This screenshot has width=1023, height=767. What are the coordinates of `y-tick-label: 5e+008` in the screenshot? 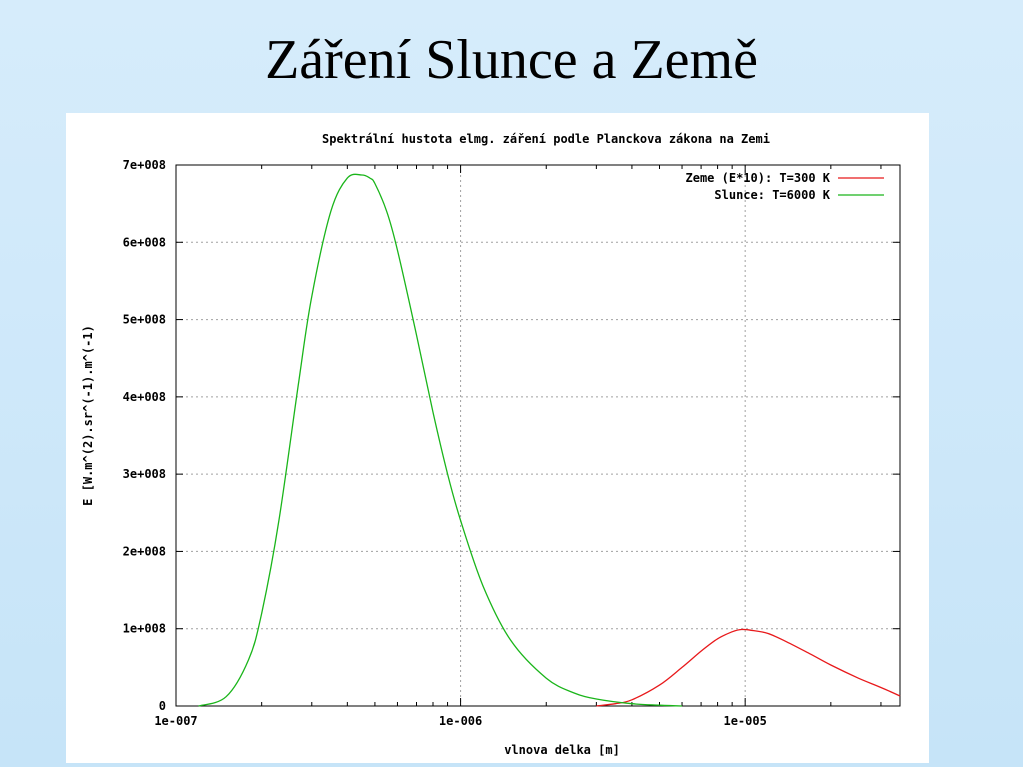 It's located at (144, 320).